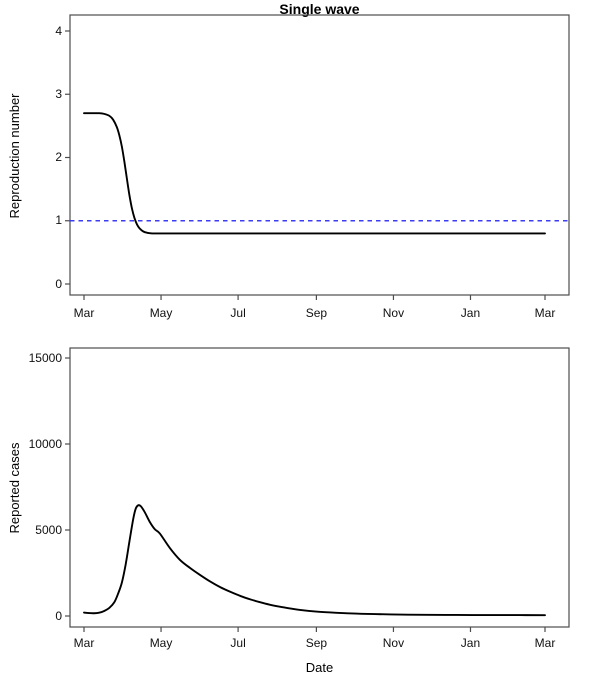 The image size is (600, 682). Describe the element at coordinates (319, 667) in the screenshot. I see `x-axis-title-date: Date` at that location.